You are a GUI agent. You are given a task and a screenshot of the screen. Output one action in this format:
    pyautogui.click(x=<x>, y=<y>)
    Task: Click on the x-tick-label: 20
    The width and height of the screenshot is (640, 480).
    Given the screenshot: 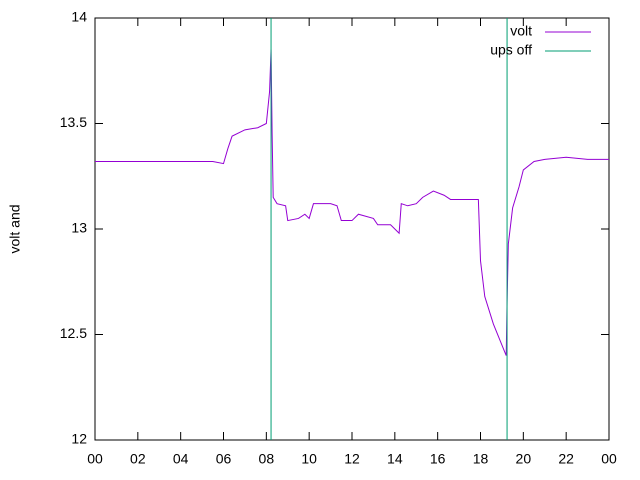 What is the action you would take?
    pyautogui.click(x=524, y=459)
    